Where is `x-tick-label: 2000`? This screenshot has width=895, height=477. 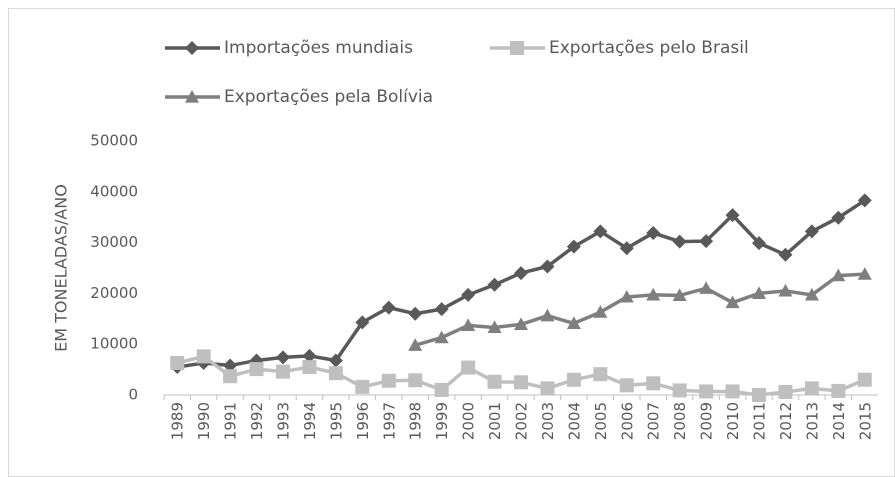 x-tick-label: 2000 is located at coordinates (469, 421).